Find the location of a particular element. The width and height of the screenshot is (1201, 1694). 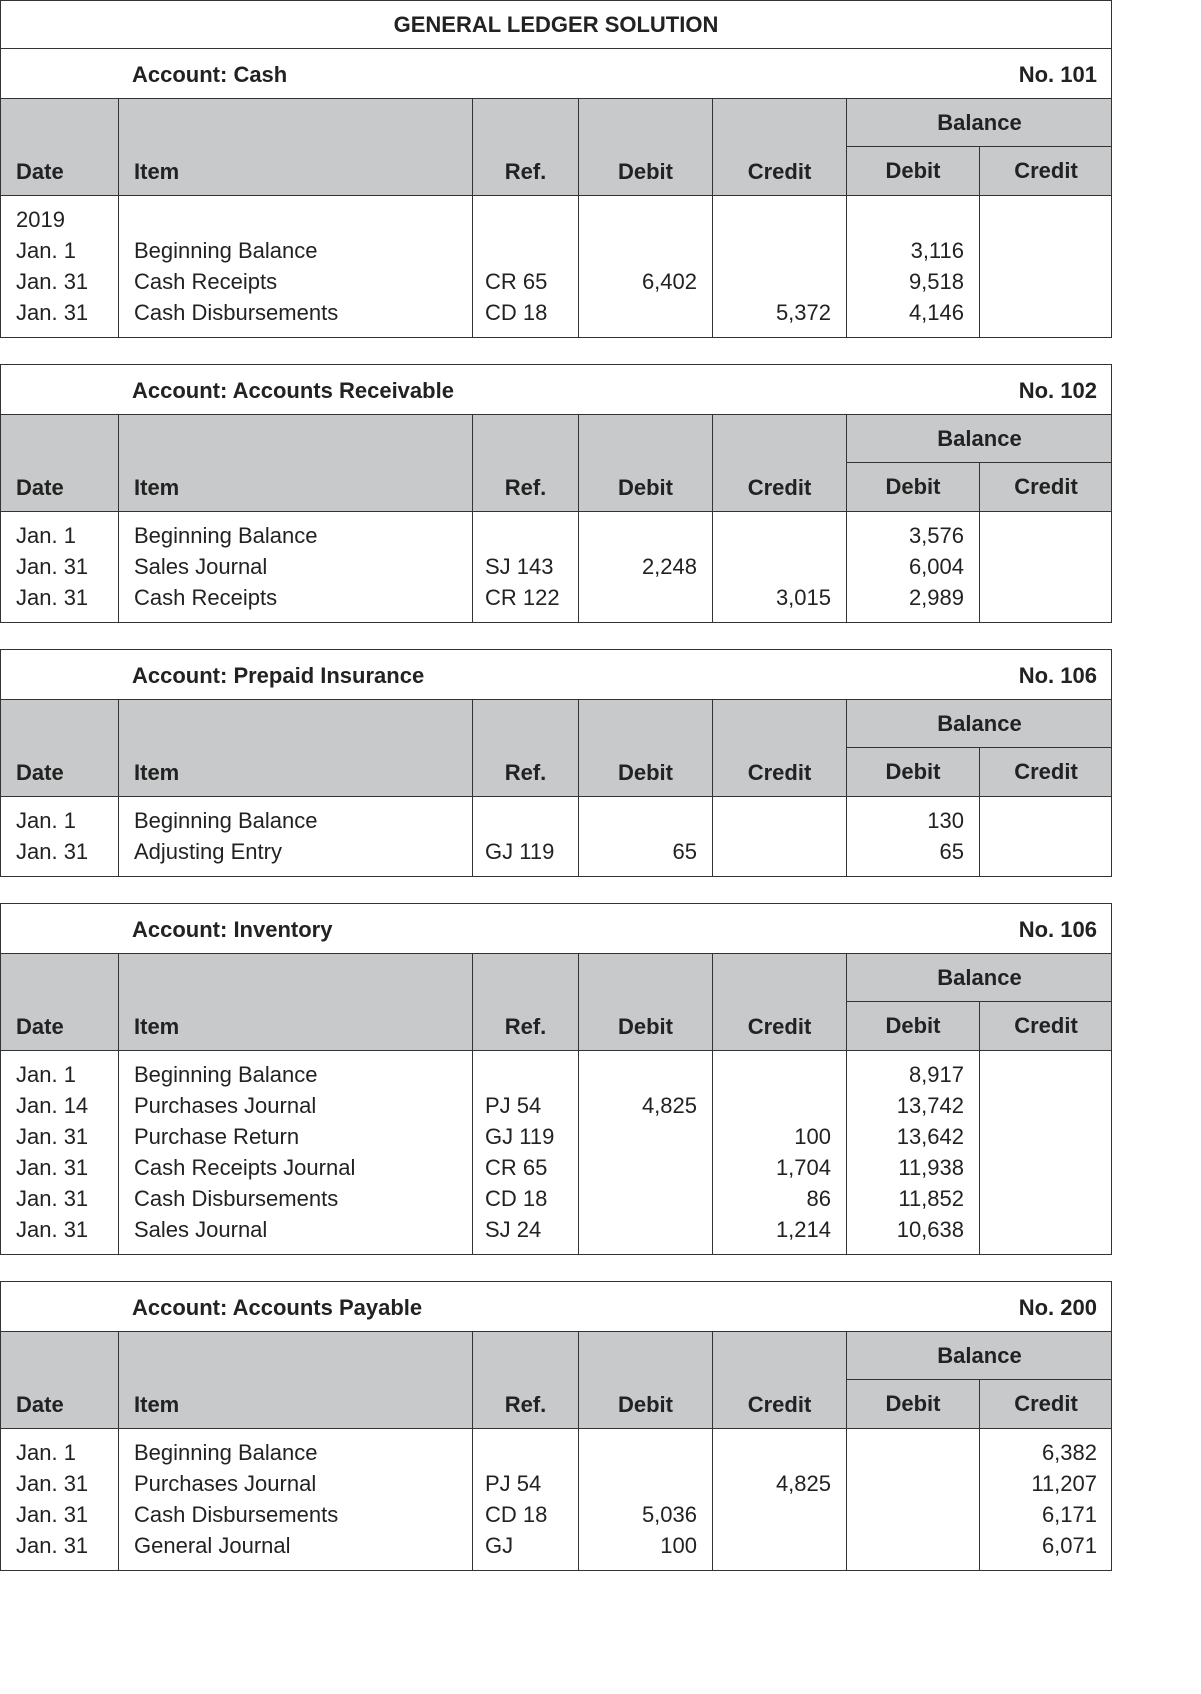

cell-item: Cash Receipts is located at coordinates (206, 597).